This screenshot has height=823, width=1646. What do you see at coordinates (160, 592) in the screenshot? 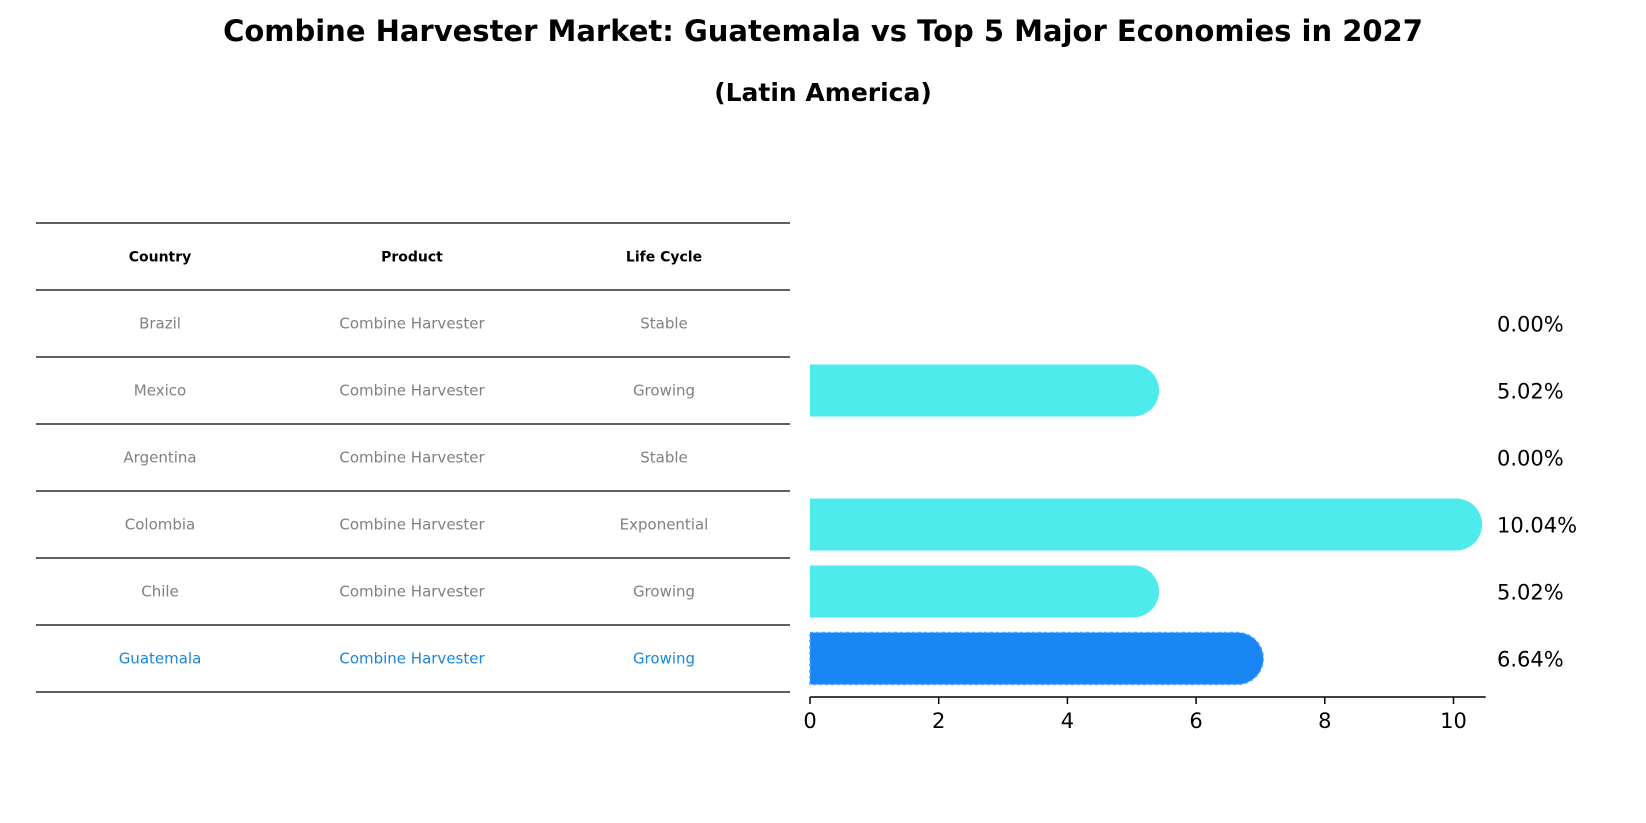
I see `table-cell-country: Chile` at bounding box center [160, 592].